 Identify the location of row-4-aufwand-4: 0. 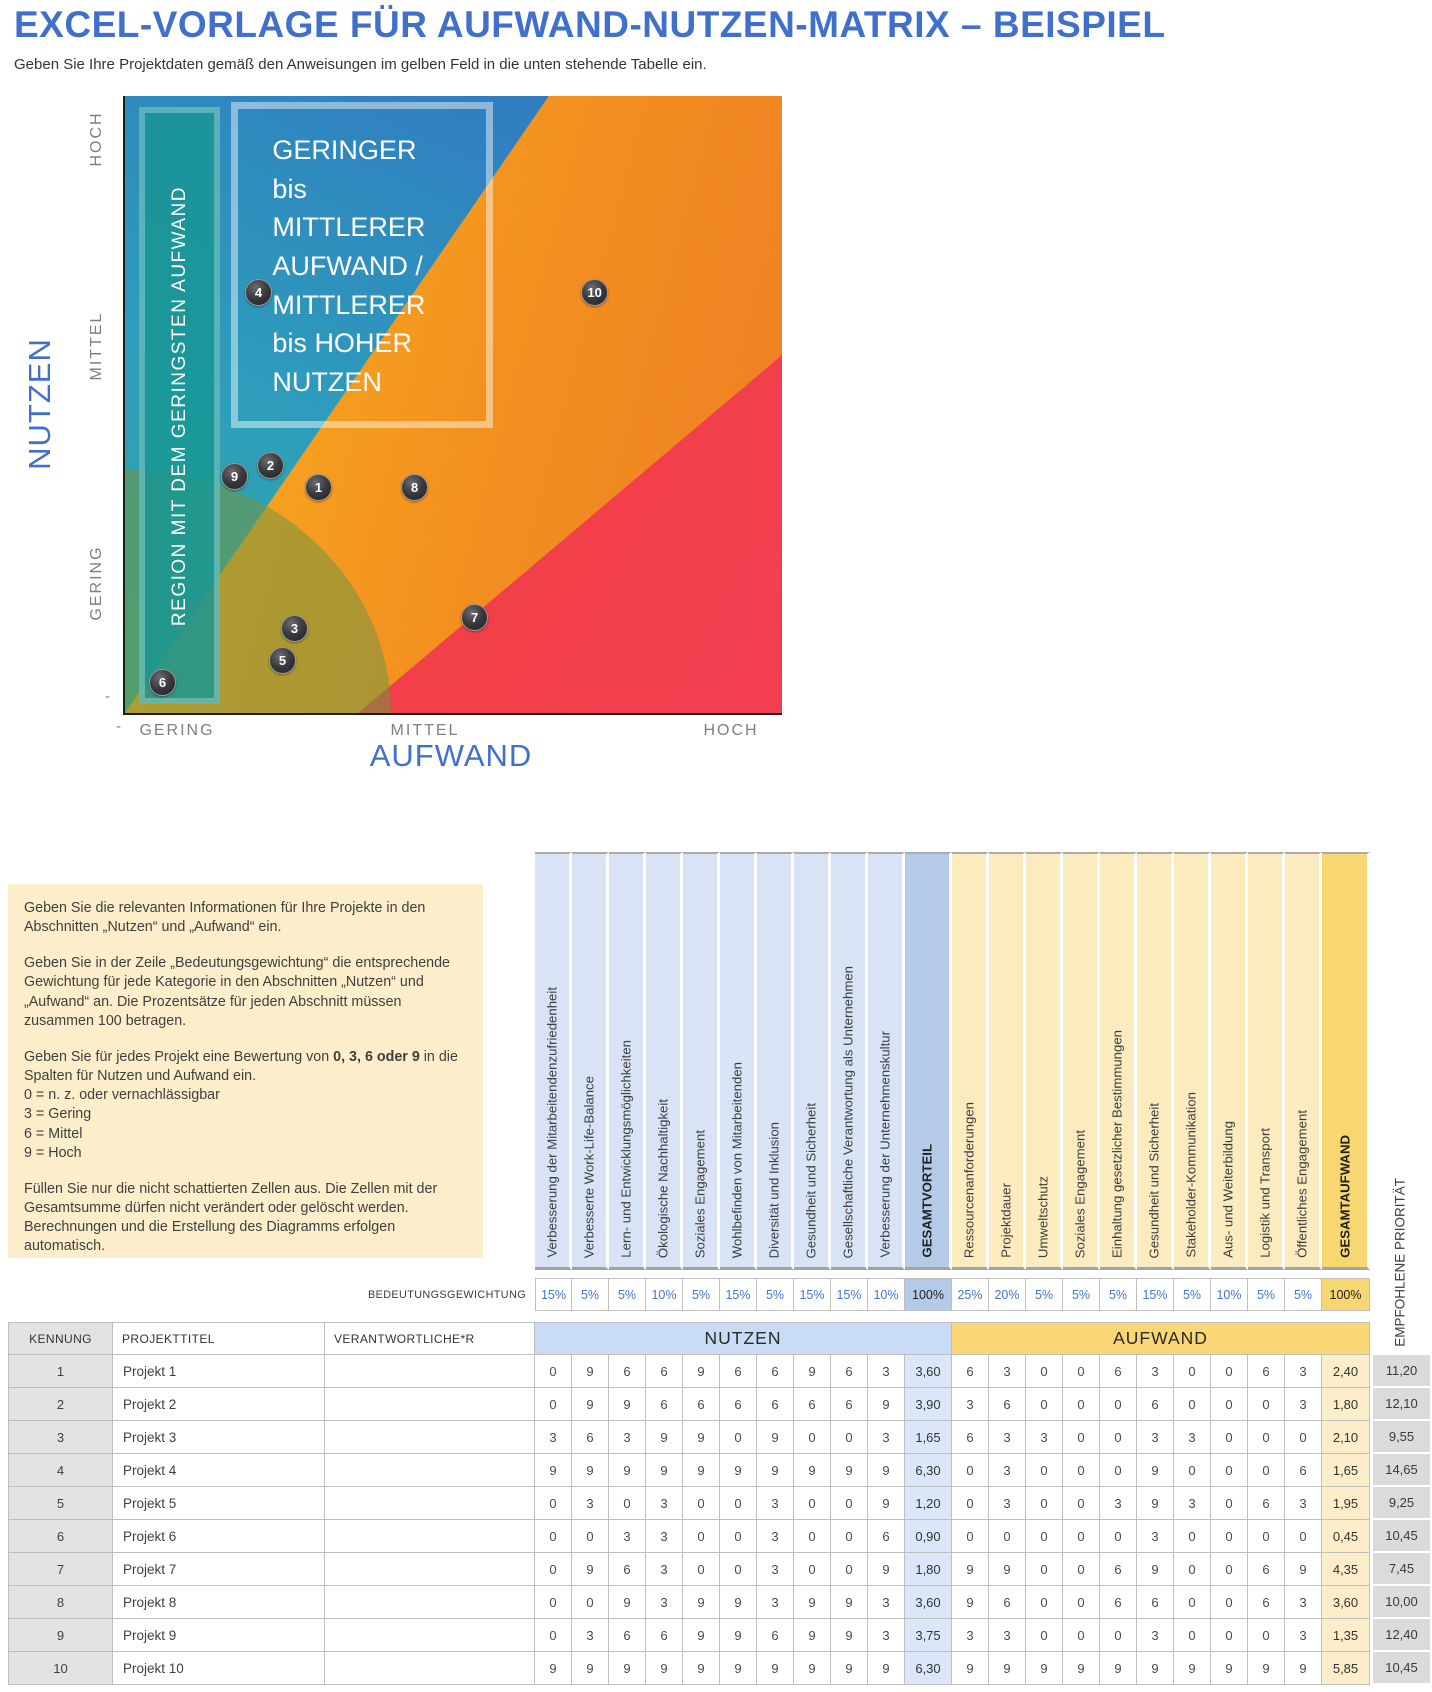
(1081, 1470).